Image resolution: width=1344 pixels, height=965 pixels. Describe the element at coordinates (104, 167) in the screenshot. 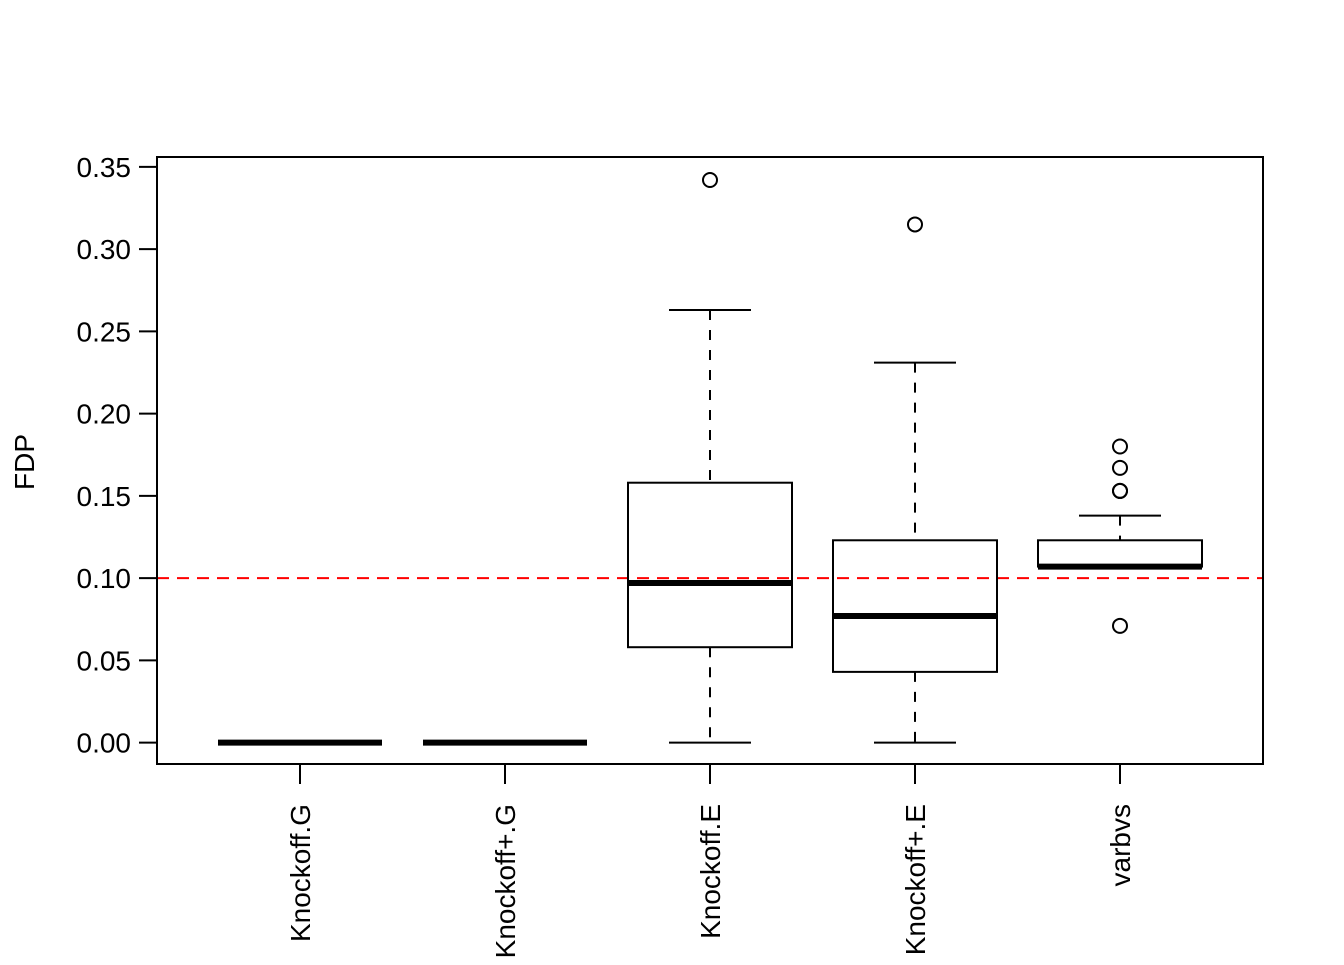

I see `y-tick-label: 0.35` at that location.